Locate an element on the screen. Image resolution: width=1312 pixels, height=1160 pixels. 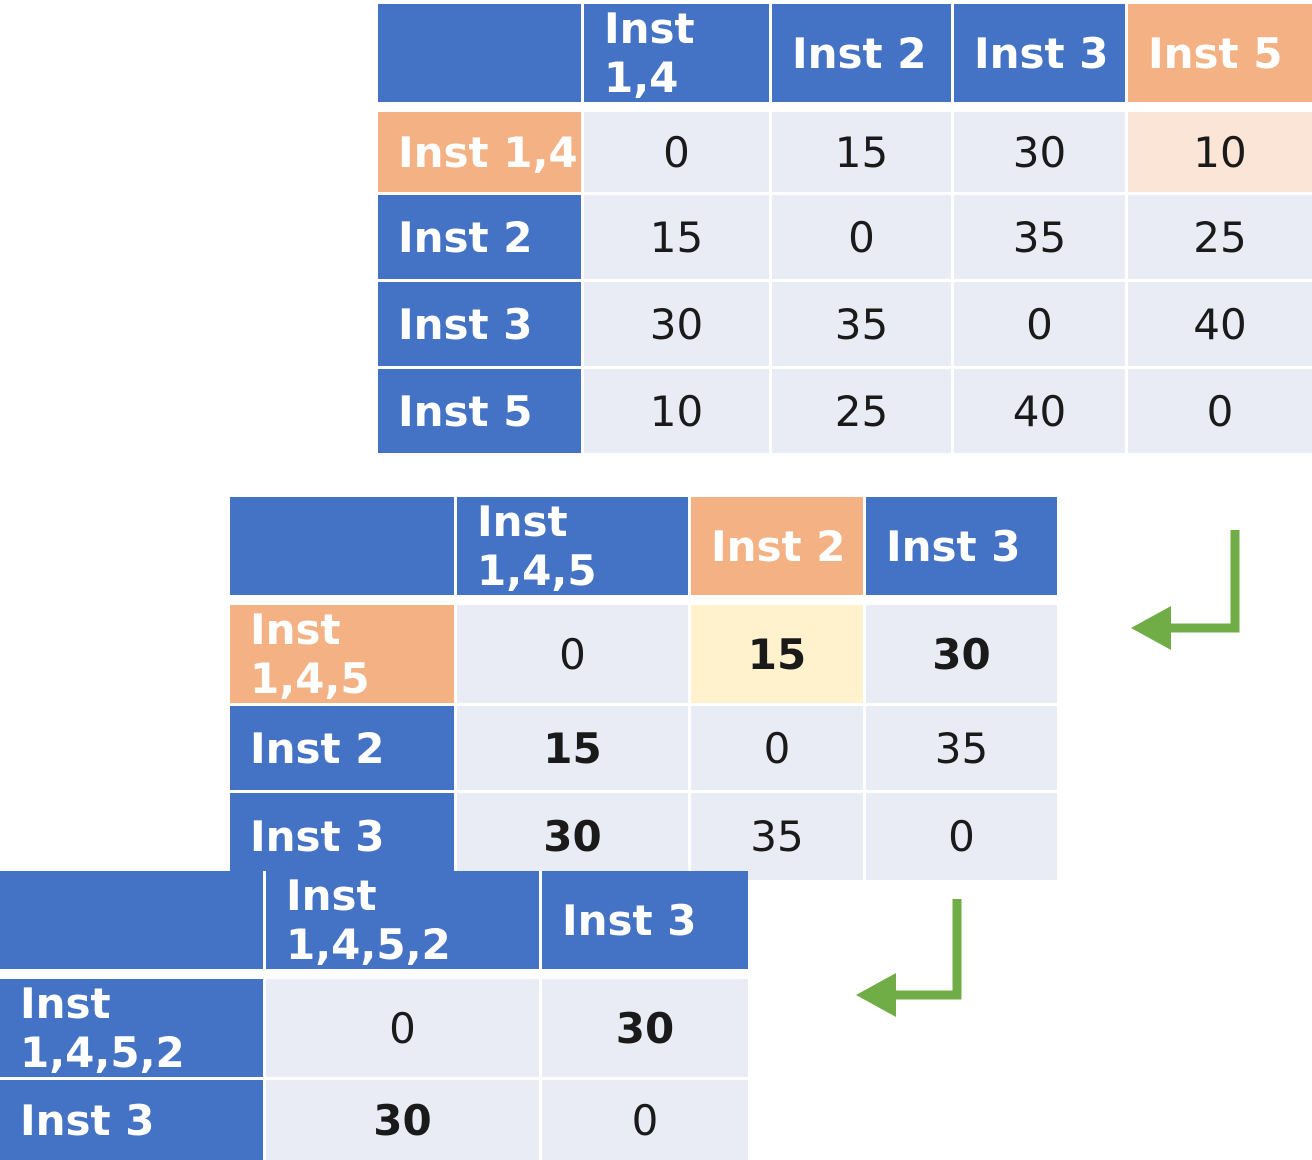
table-row: Inst 3 30 35 0 40 is located at coordinates (845, 325).